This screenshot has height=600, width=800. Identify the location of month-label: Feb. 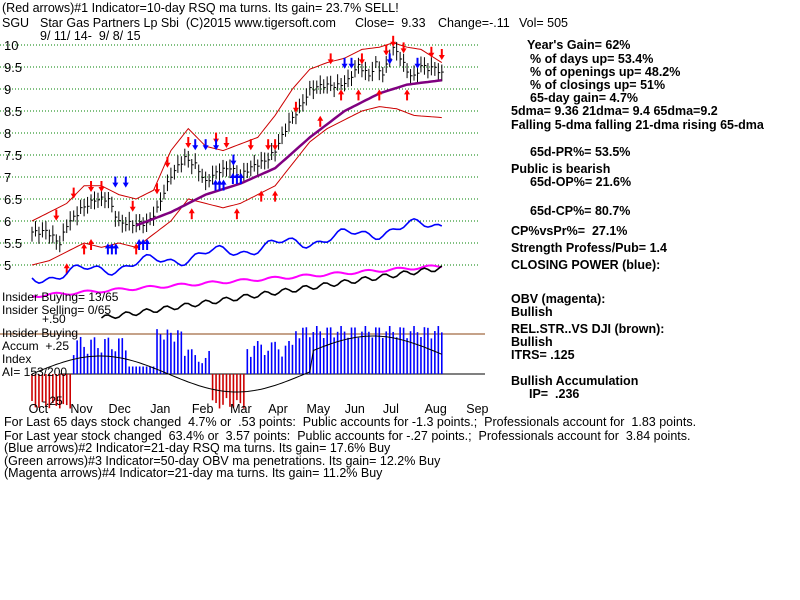
(203, 409).